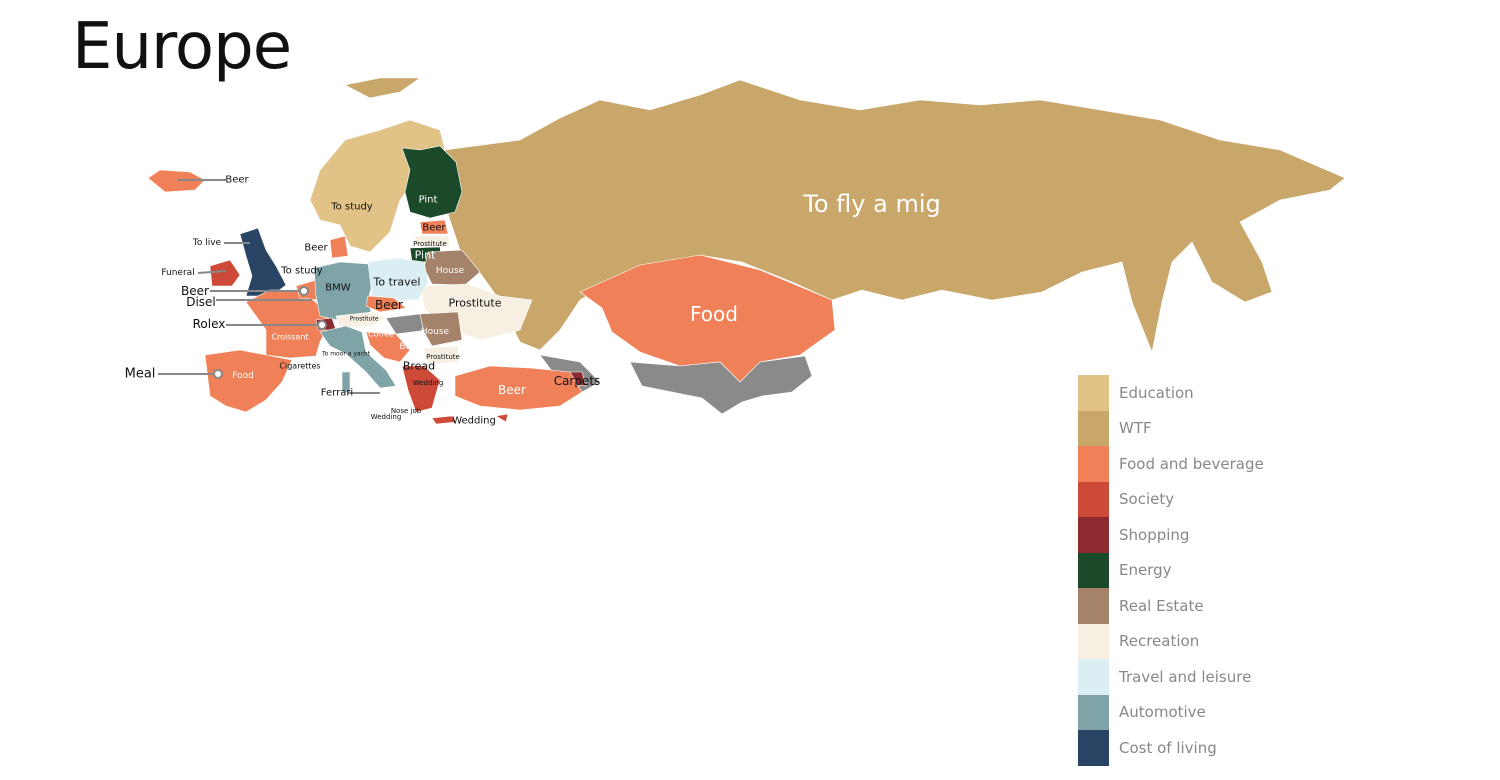 Image resolution: width=1500 pixels, height=780 pixels. I want to click on legend-item: Cost of living, so click(1171, 748).